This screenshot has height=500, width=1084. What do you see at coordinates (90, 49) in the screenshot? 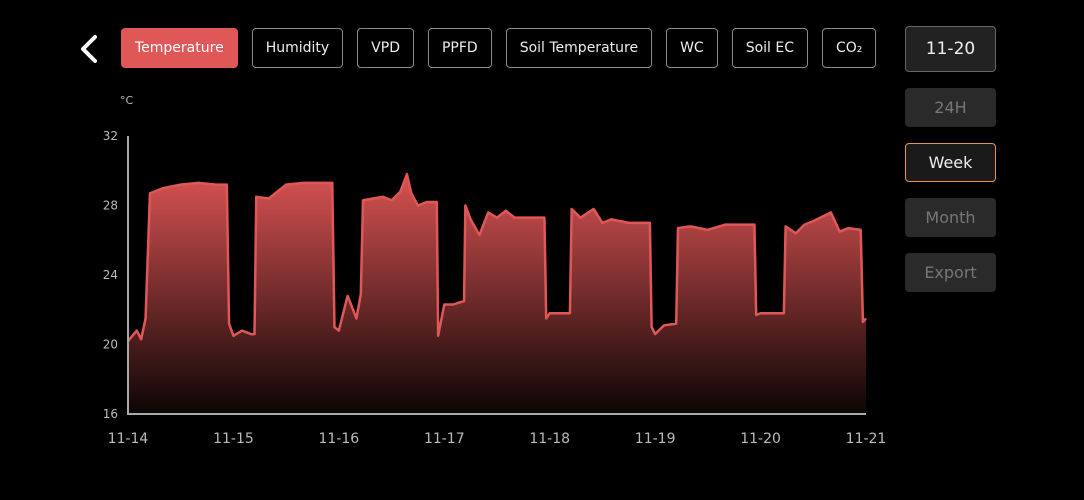
I see `back-button` at bounding box center [90, 49].